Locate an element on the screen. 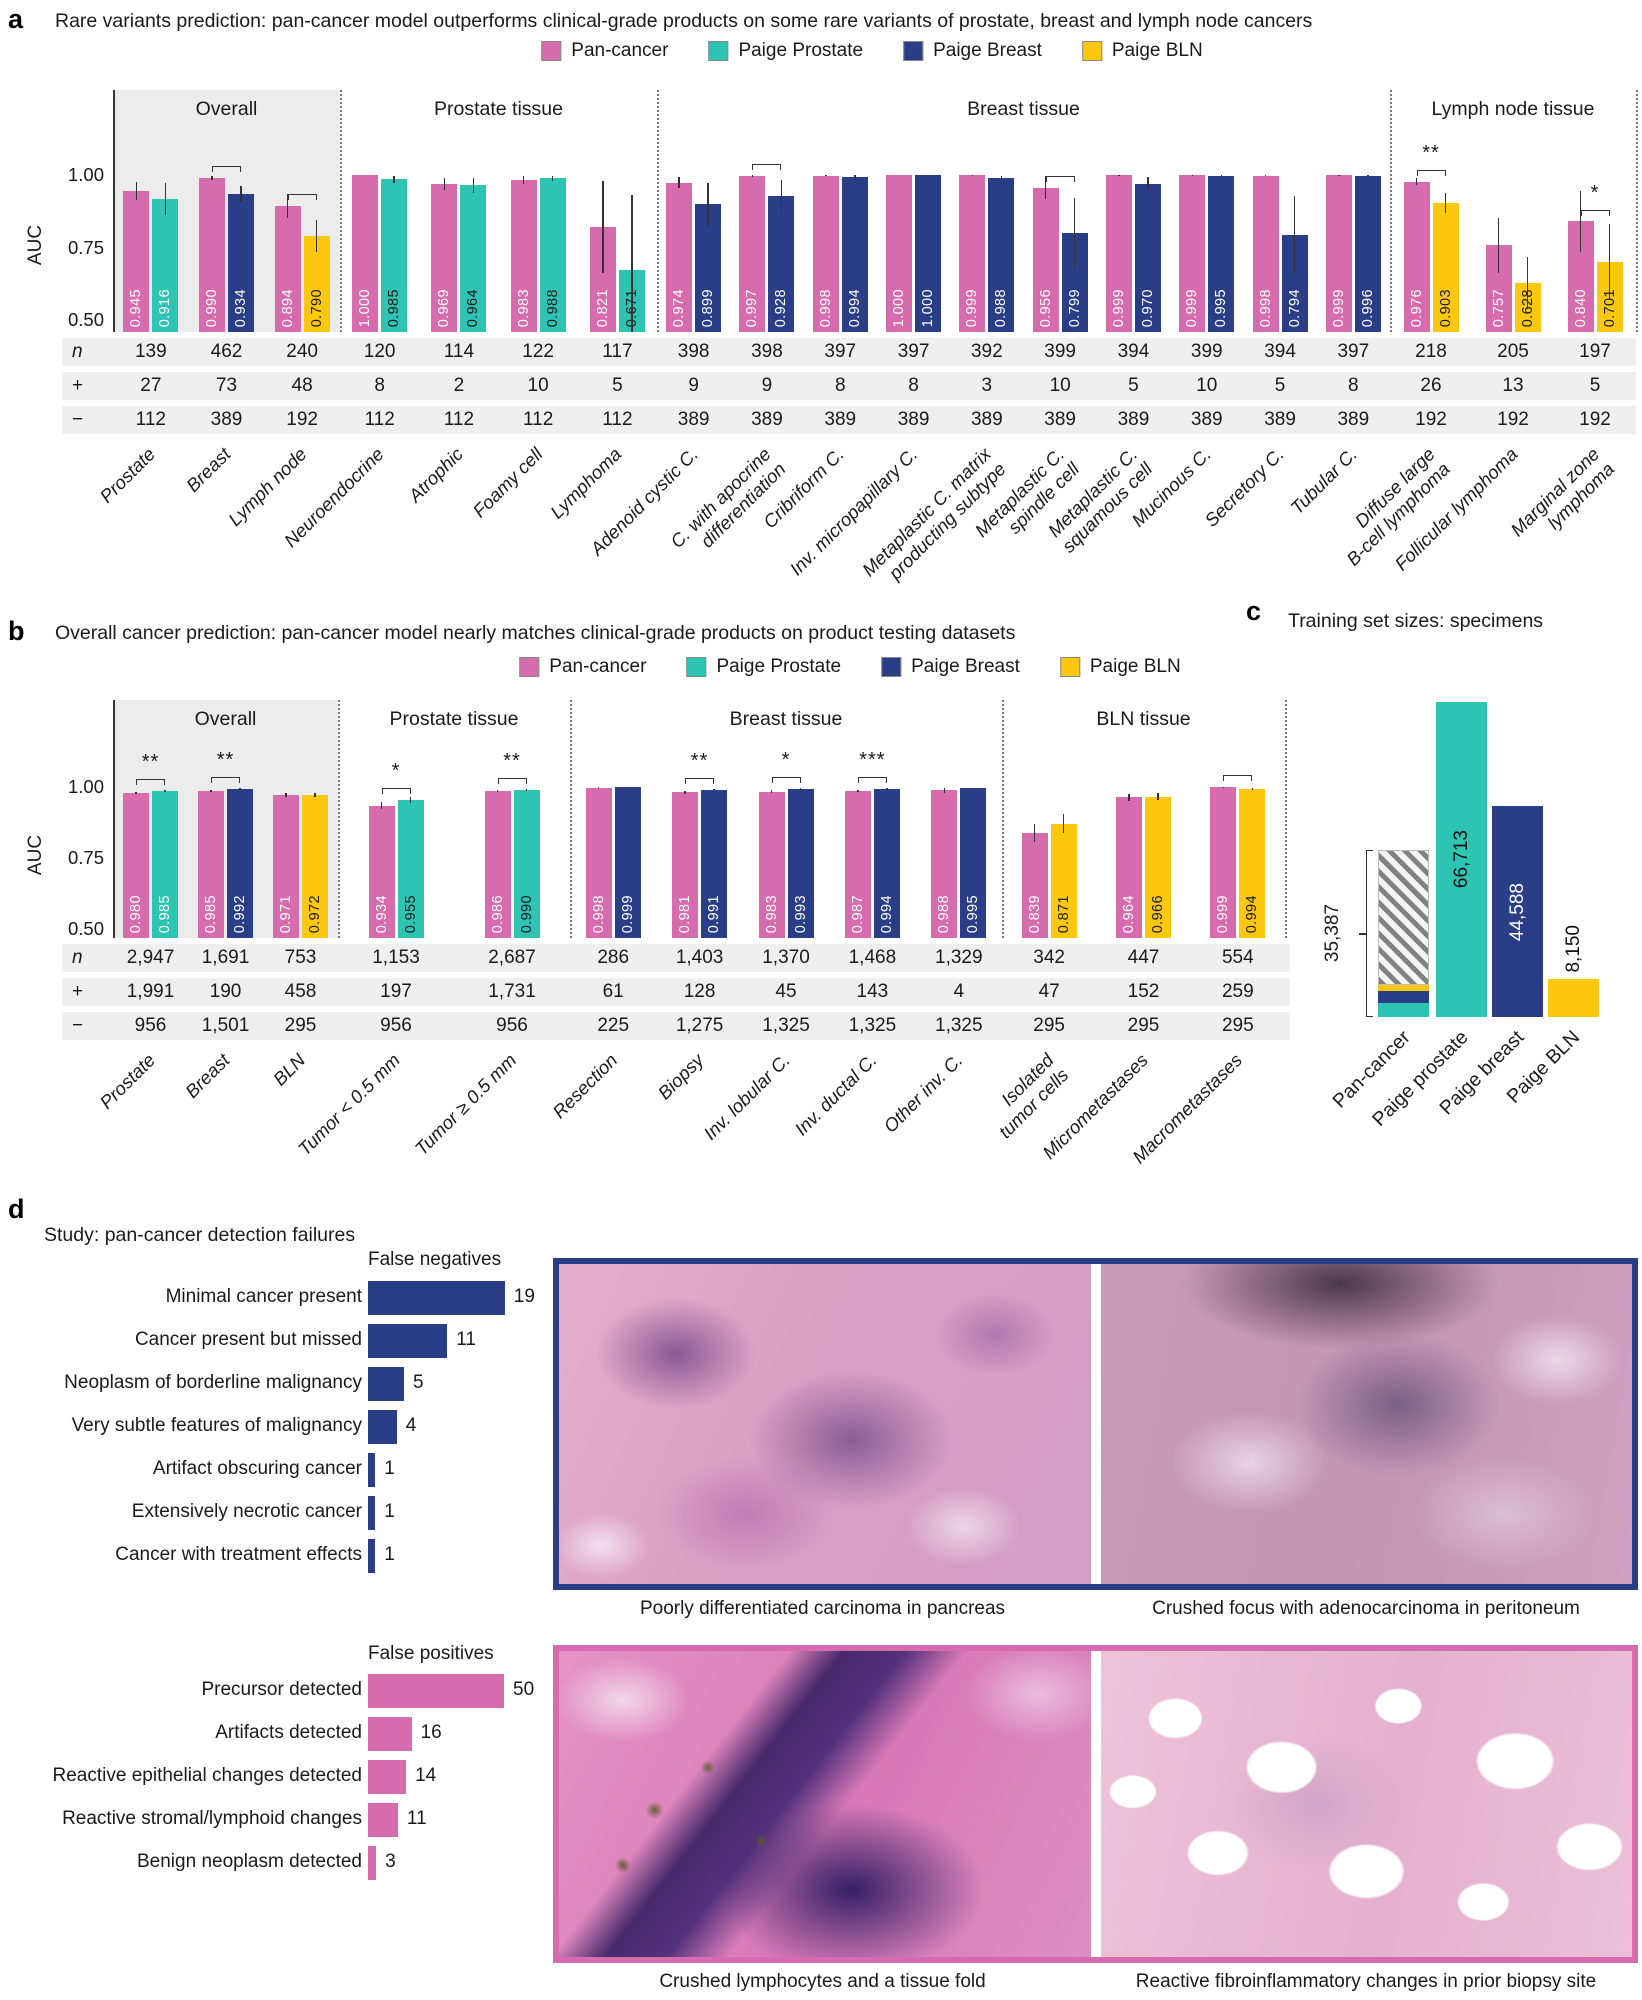  legend-swatch is located at coordinates (891, 667).